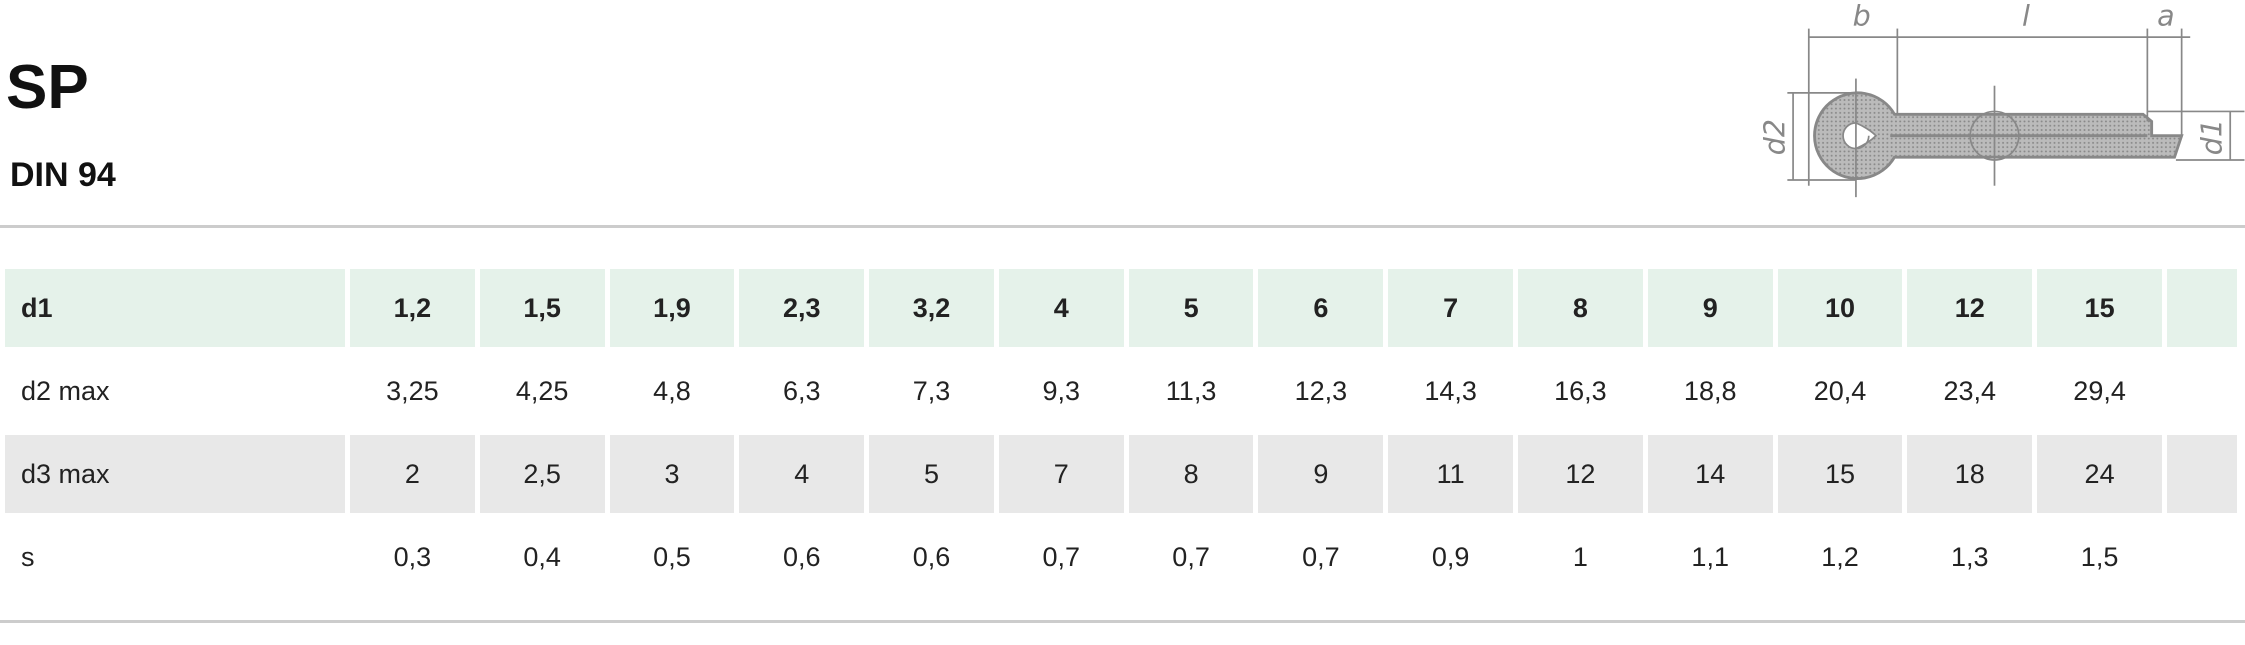 The width and height of the screenshot is (2245, 645). I want to click on table-cell: 10, so click(1840, 308).